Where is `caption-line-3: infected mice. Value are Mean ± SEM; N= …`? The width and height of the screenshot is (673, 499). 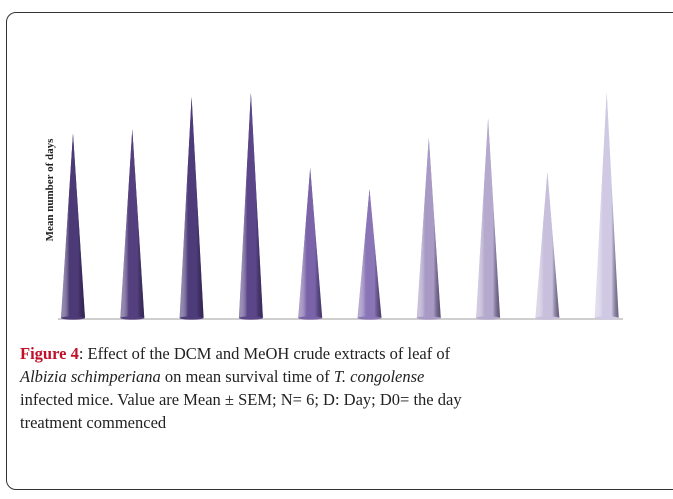 caption-line-3: infected mice. Value are Mean ± SEM; N= … is located at coordinates (241, 399).